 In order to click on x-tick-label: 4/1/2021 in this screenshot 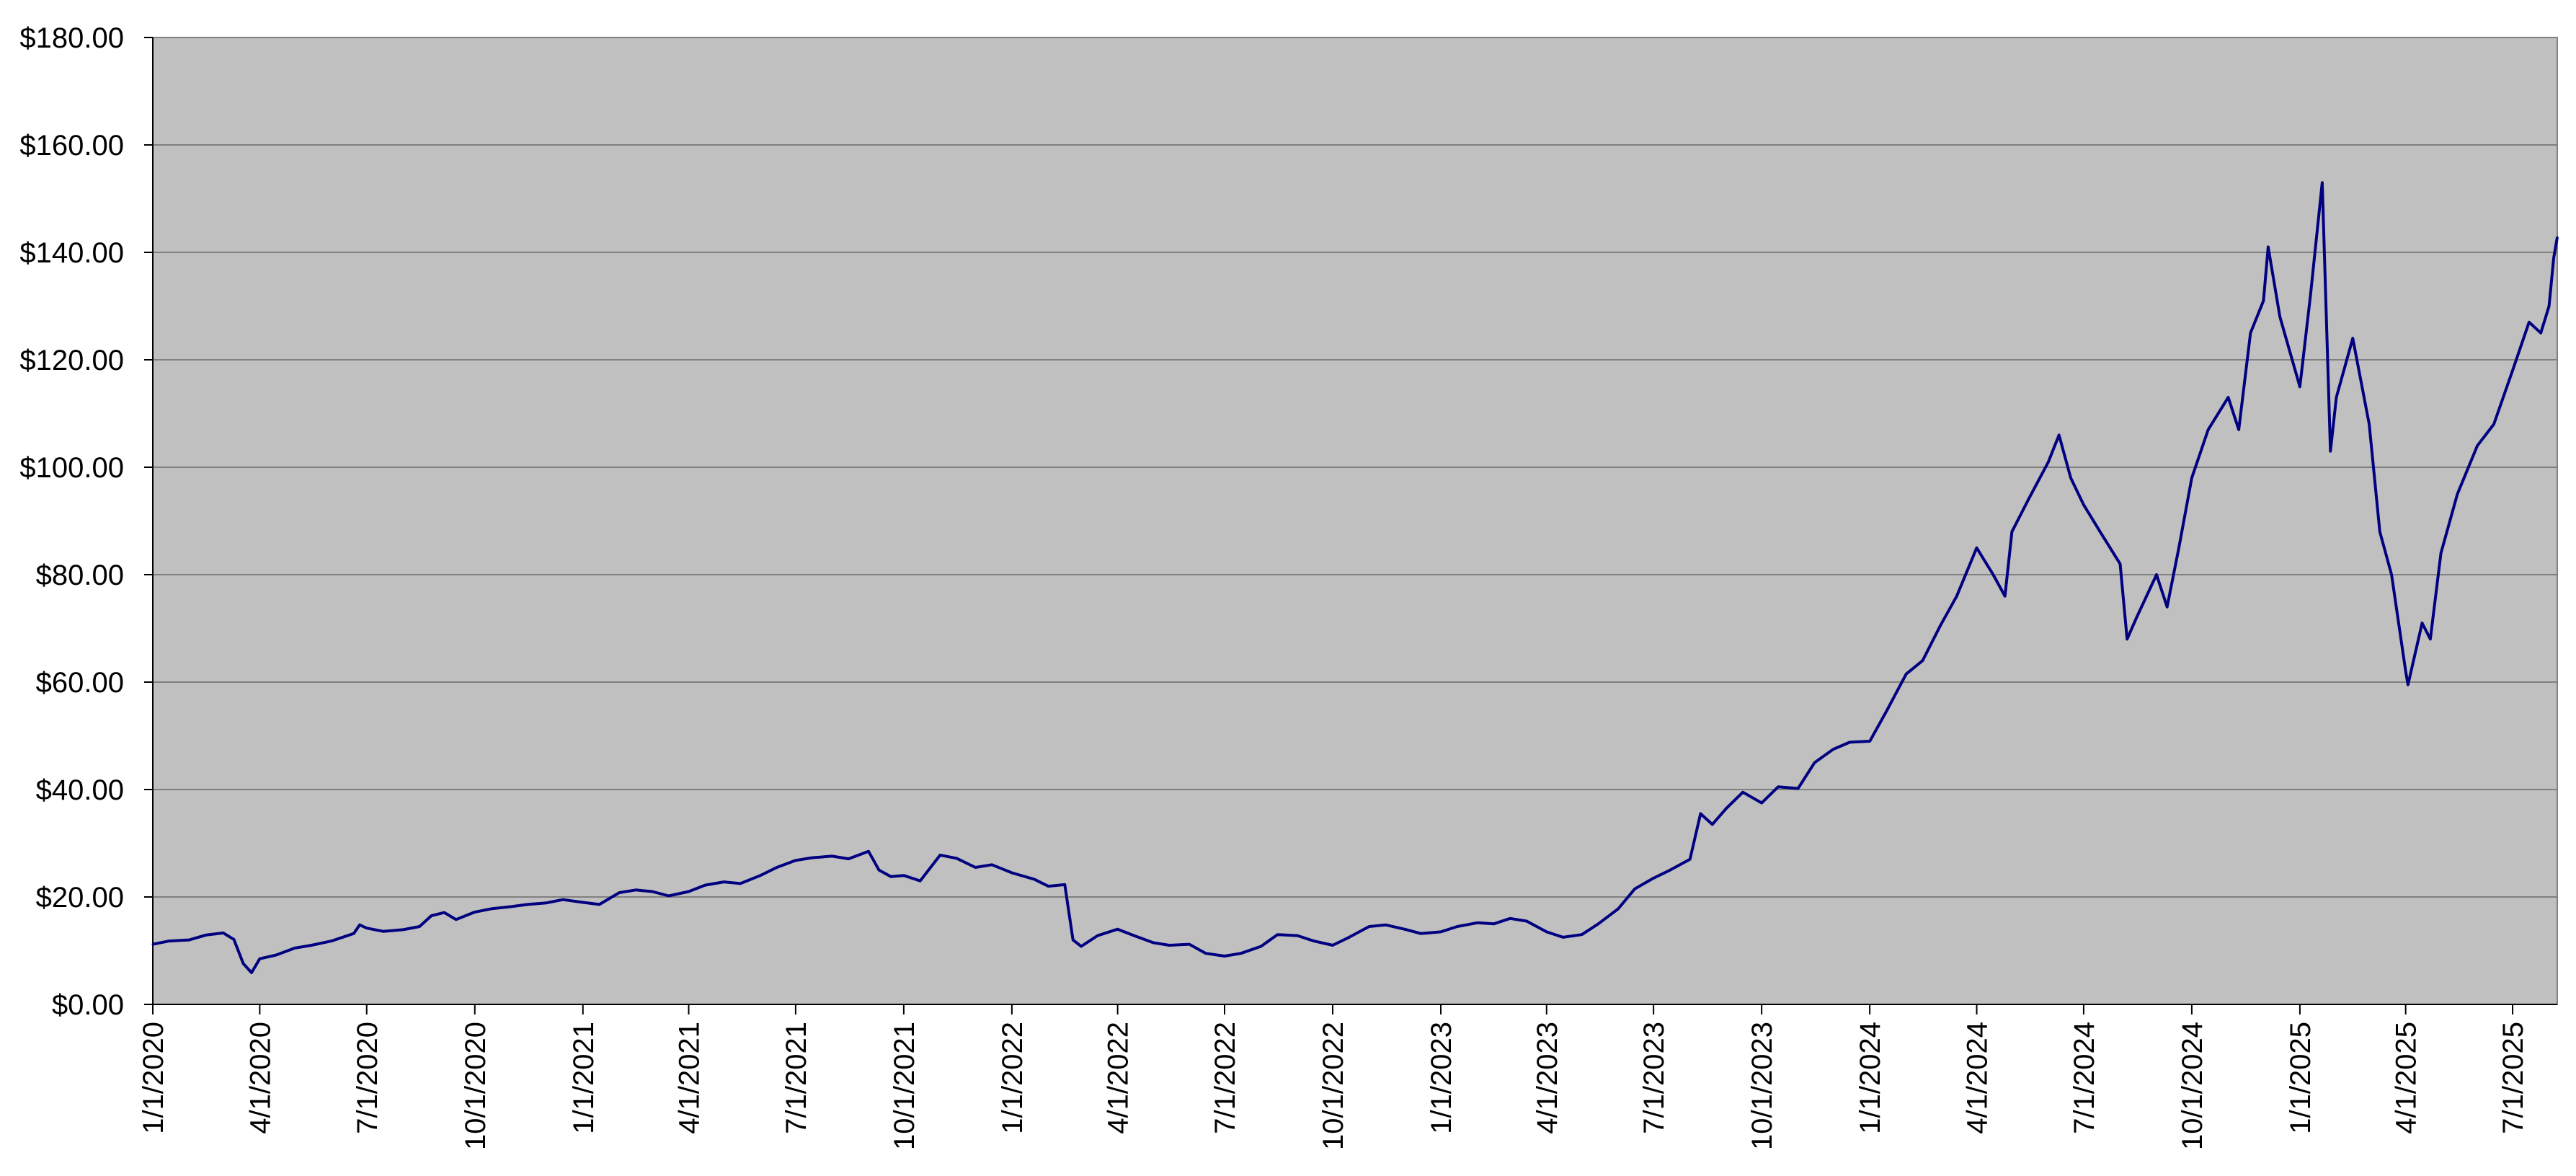, I will do `click(690, 1078)`.